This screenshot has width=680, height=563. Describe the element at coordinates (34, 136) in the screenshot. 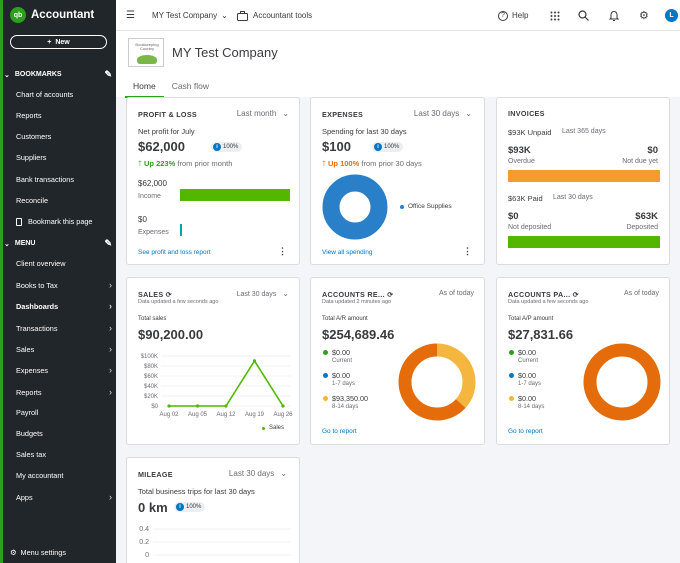

I see `sidebar-item-customers: Customers` at that location.